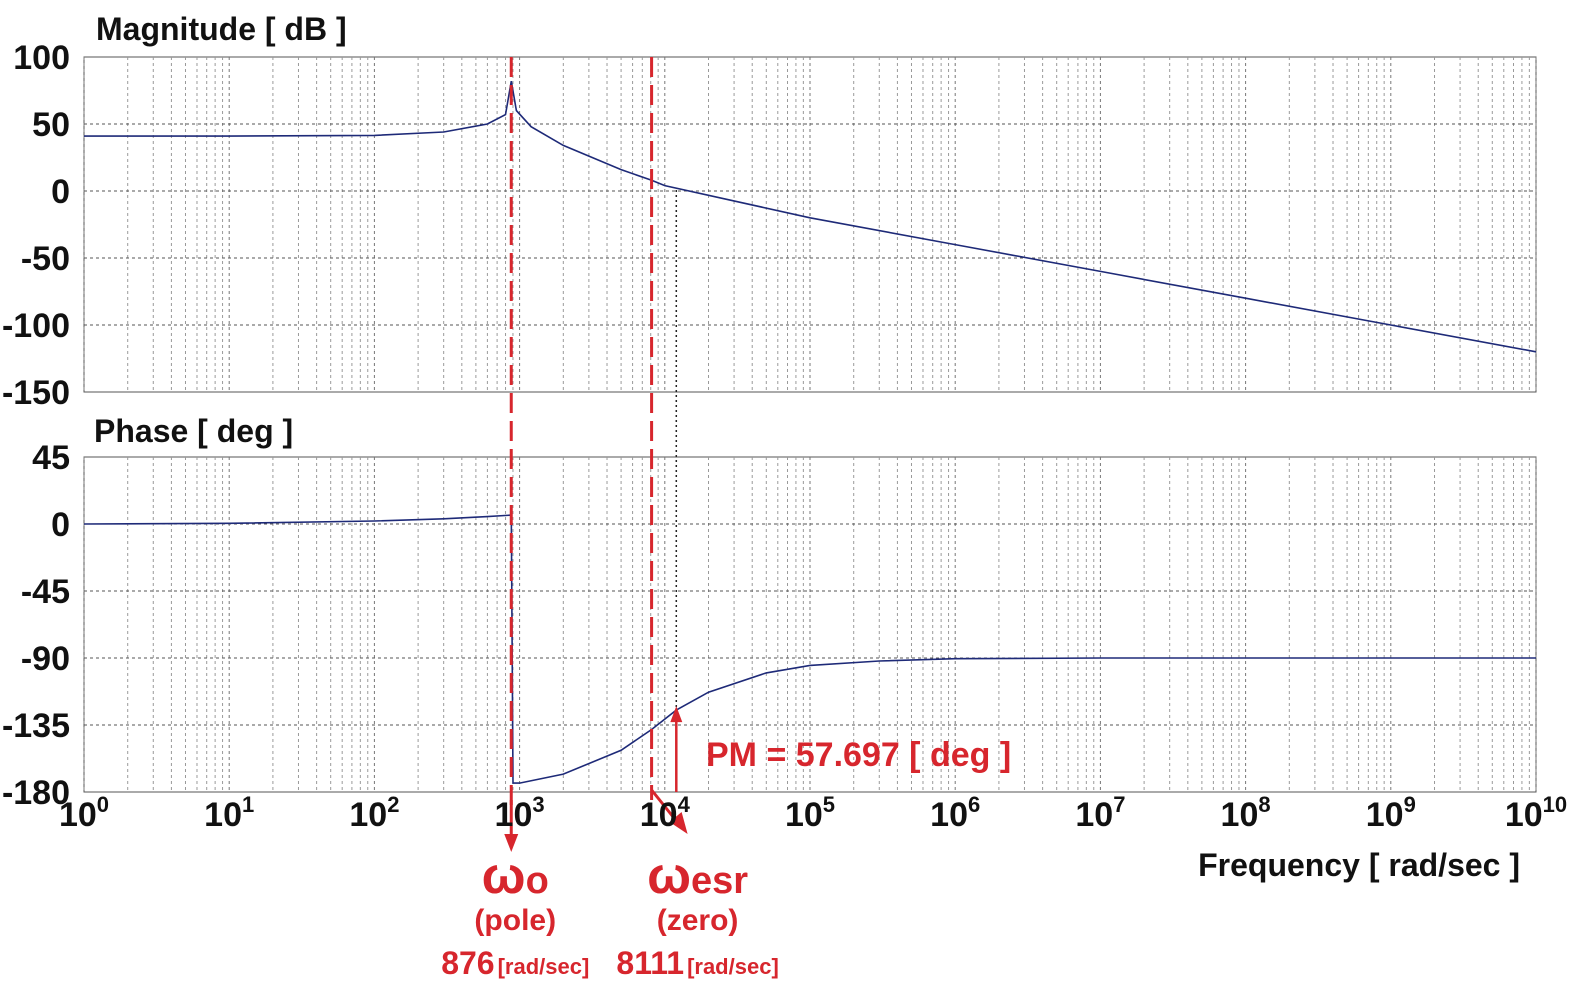  I want to click on x-tick-label: 10⁵, so click(810, 813).